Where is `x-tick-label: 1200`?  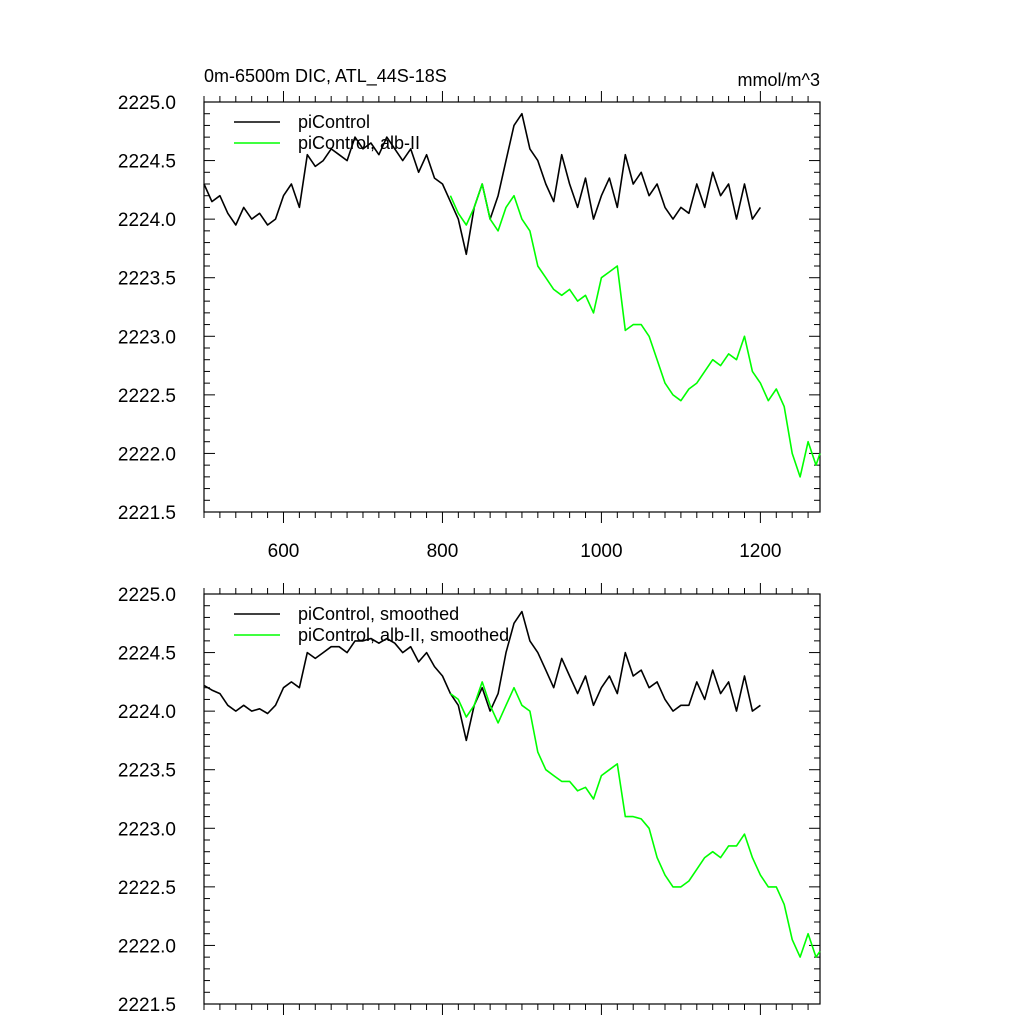
x-tick-label: 1200 is located at coordinates (760, 551).